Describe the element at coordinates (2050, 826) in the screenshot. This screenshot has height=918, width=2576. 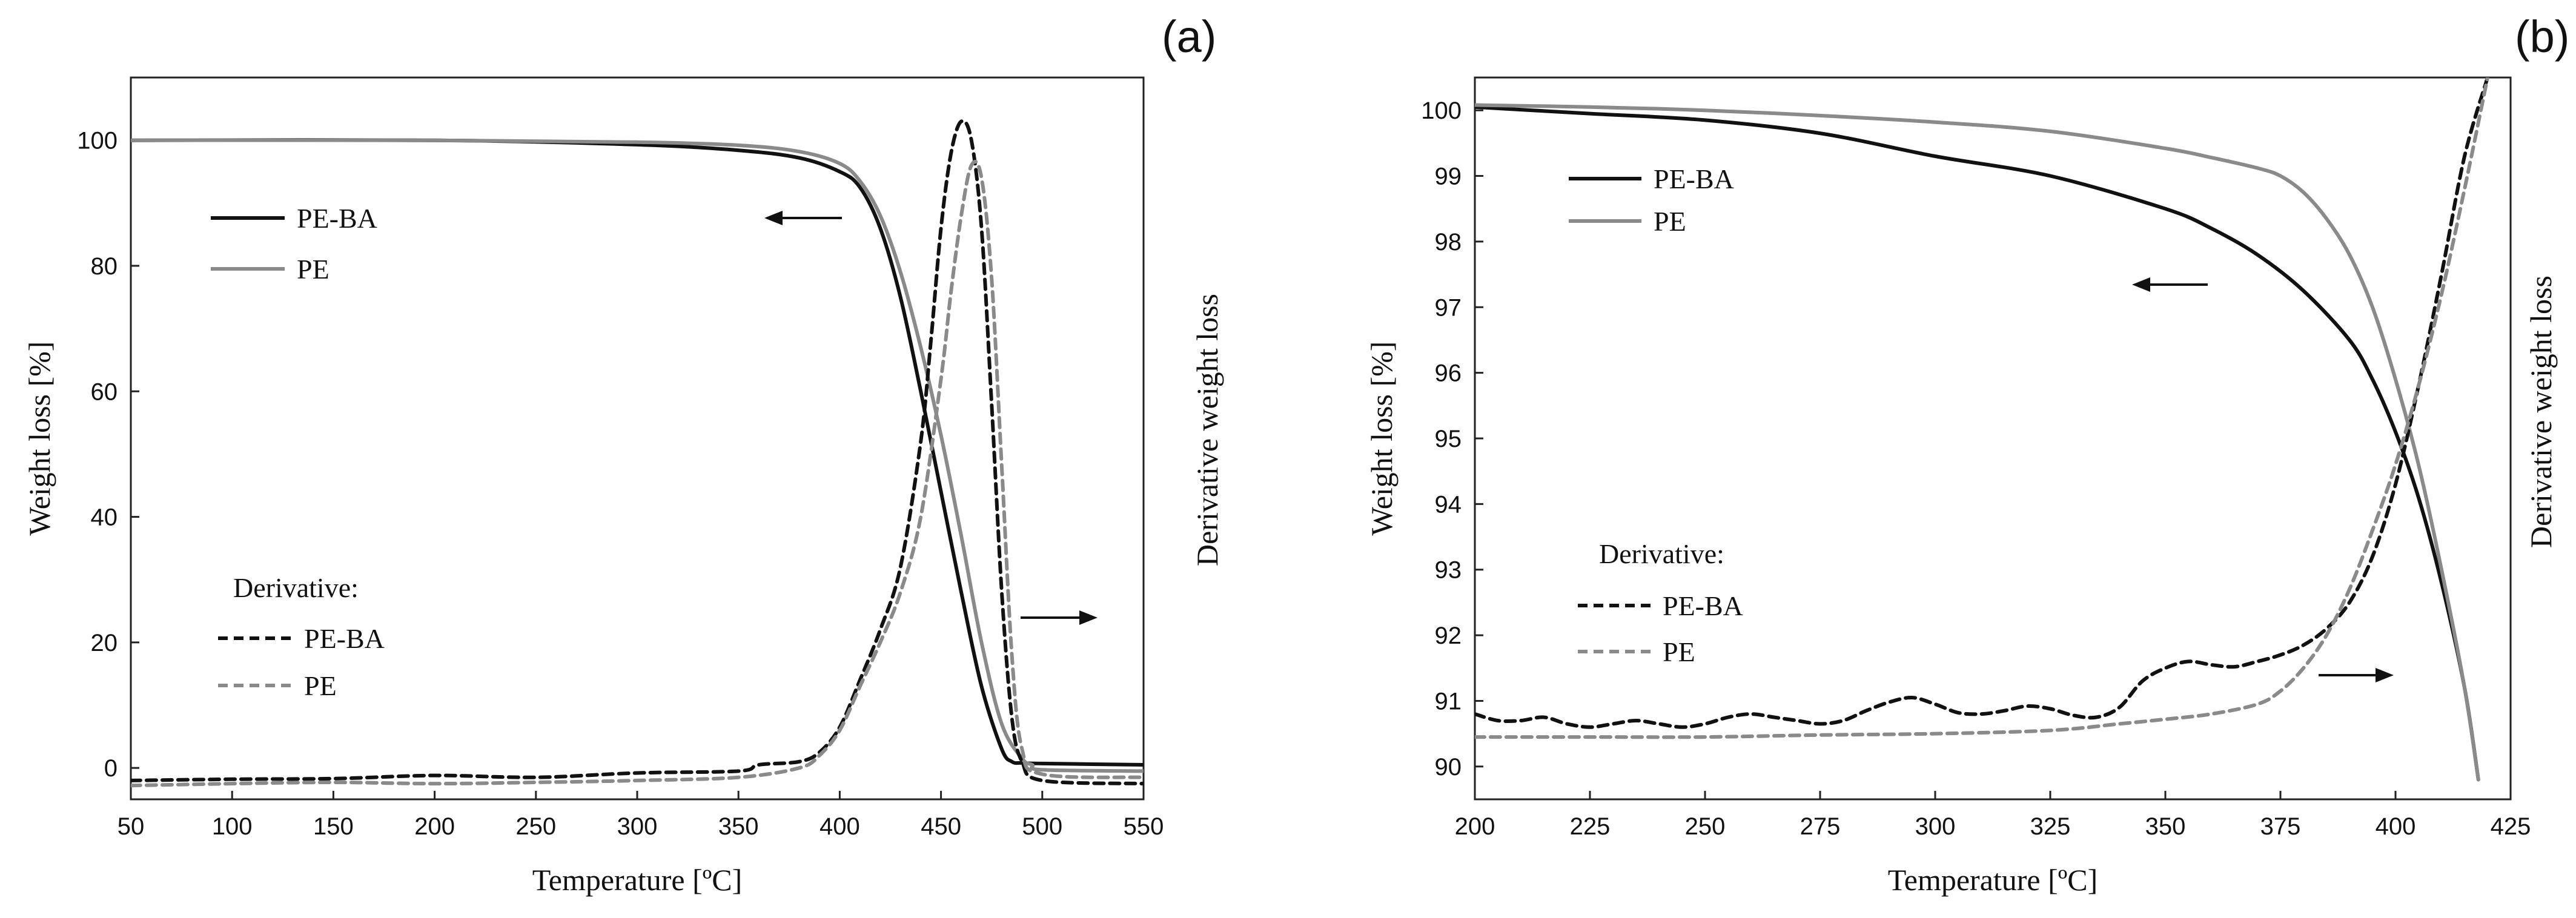
I see `panel-b-x-tick-label: 325` at that location.